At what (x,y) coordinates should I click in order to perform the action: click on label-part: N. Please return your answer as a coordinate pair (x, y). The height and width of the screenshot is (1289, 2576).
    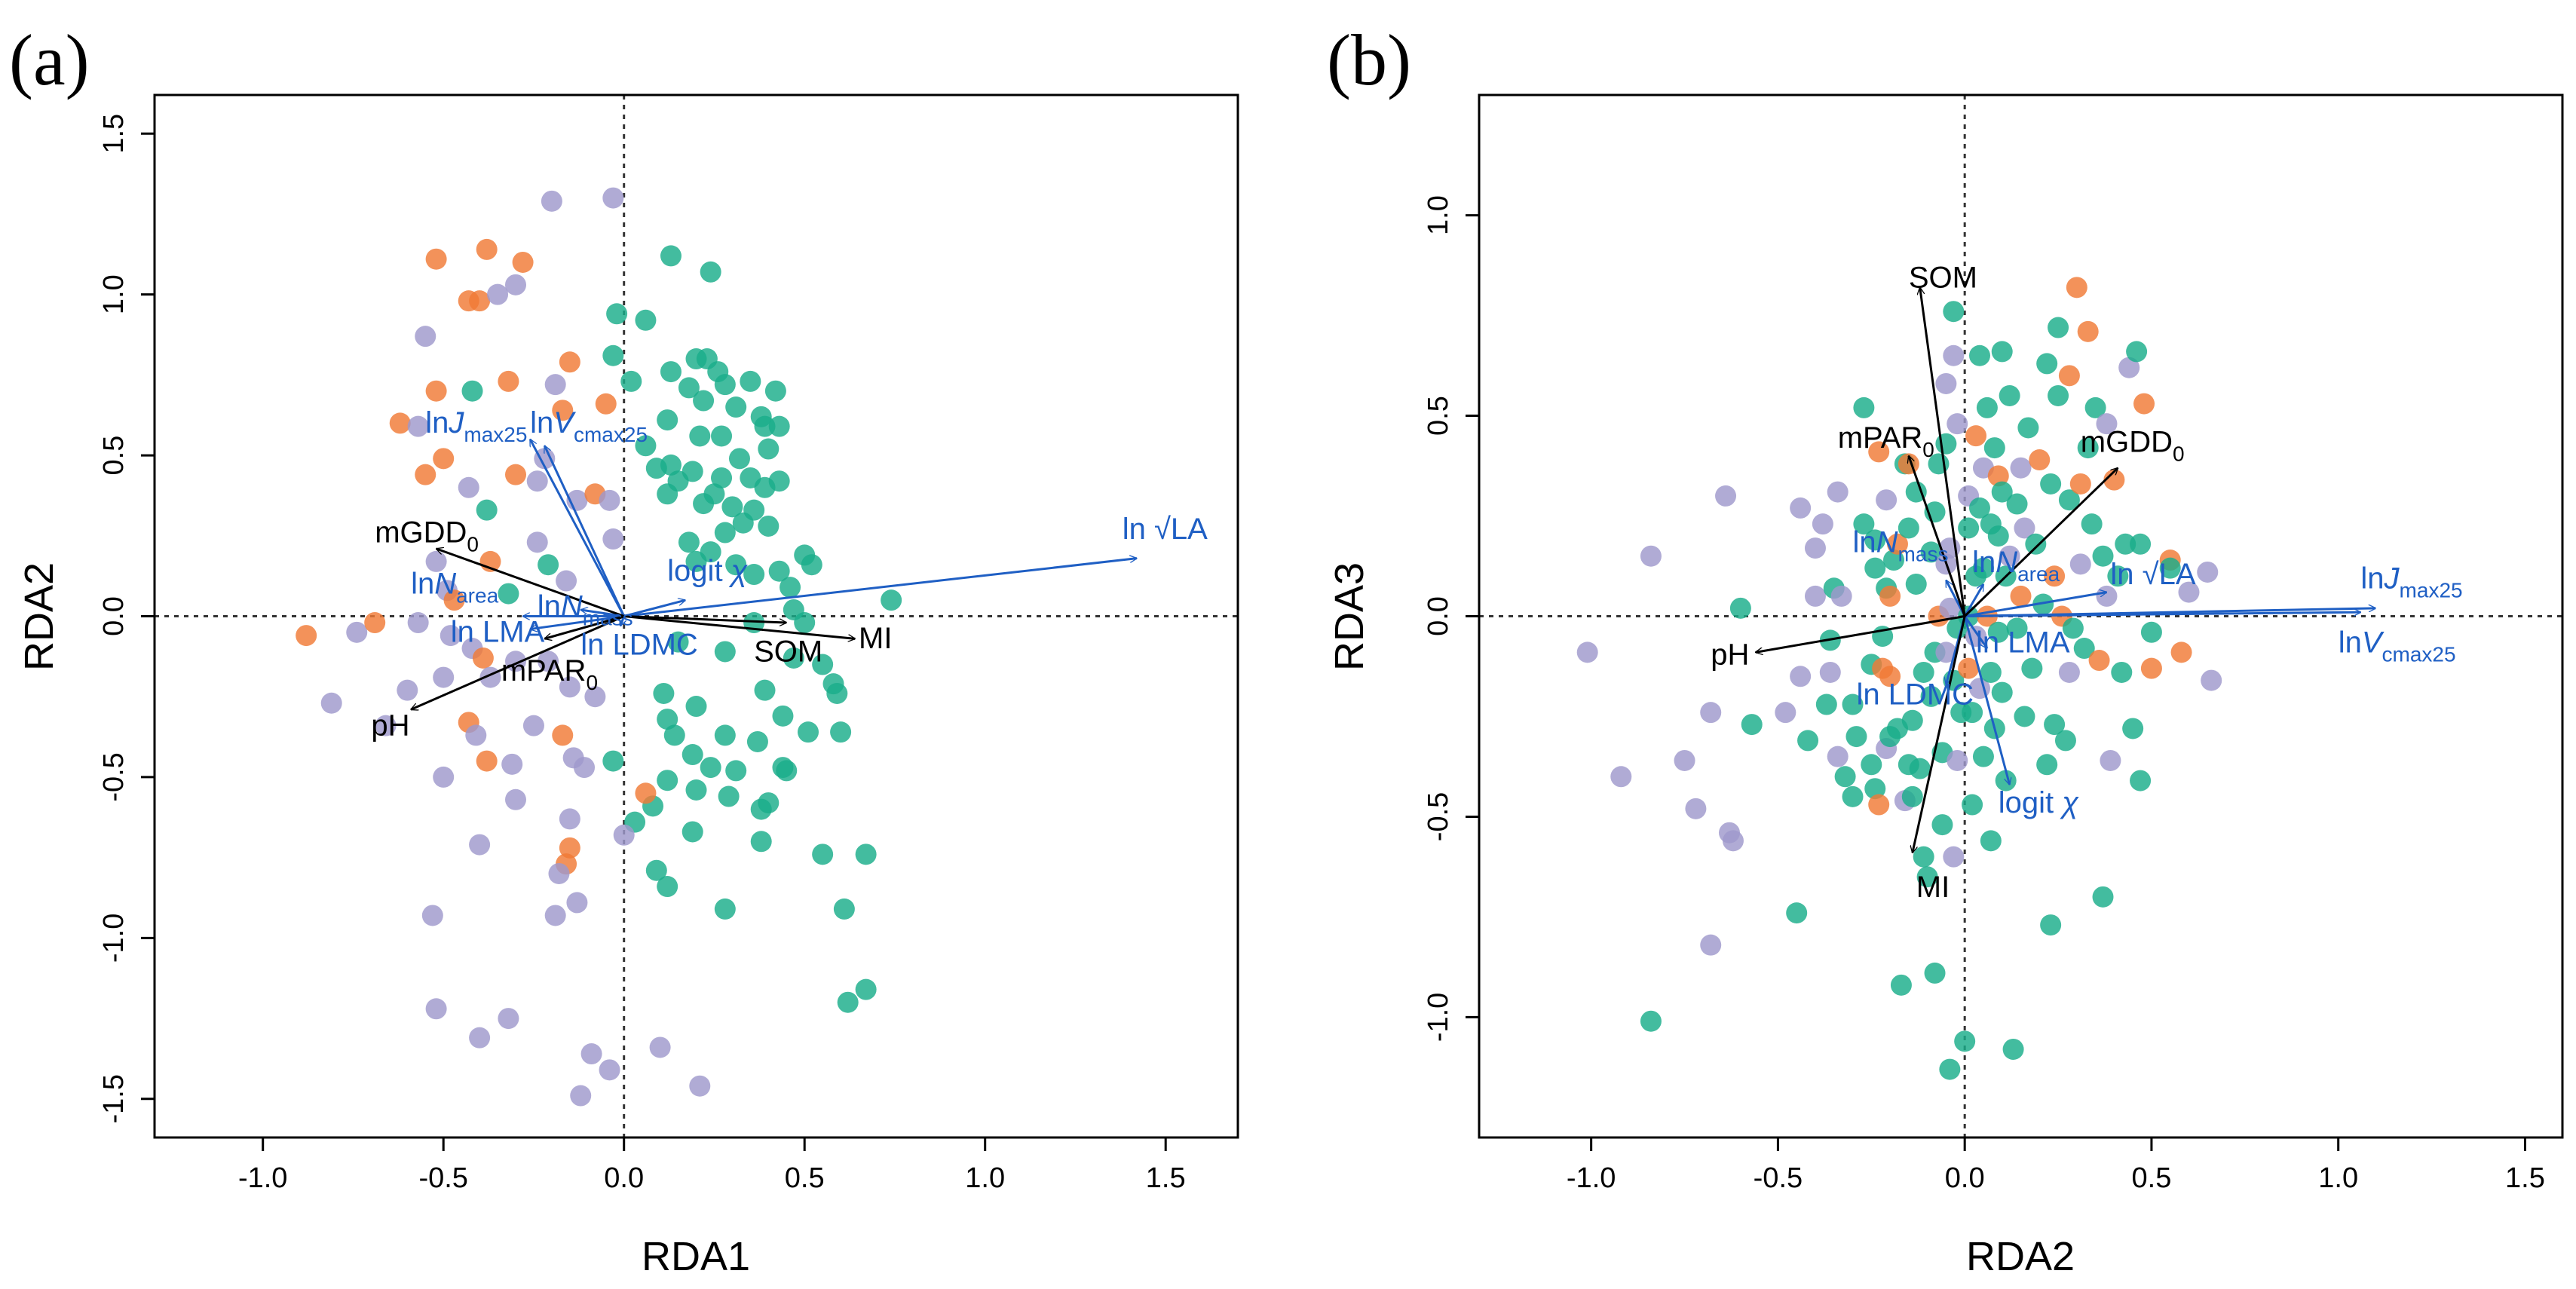
    Looking at the image, I should click on (1887, 542).